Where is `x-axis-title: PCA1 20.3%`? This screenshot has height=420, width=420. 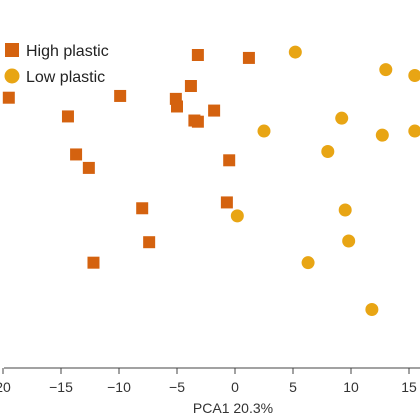 x-axis-title: PCA1 20.3% is located at coordinates (233, 408).